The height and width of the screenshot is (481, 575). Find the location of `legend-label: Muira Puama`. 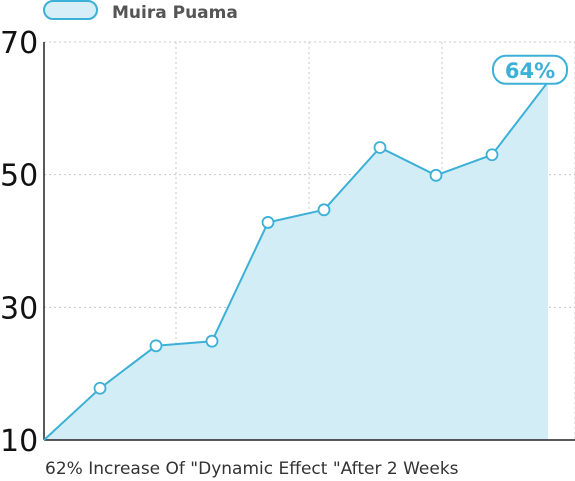

legend-label: Muira Puama is located at coordinates (175, 13).